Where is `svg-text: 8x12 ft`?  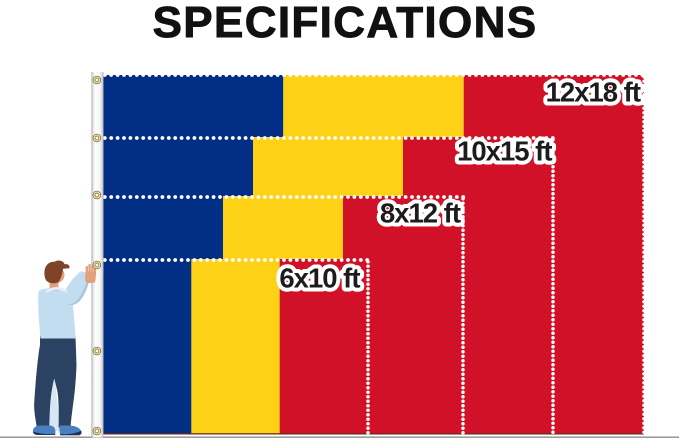
svg-text: 8x12 ft is located at coordinates (420, 213).